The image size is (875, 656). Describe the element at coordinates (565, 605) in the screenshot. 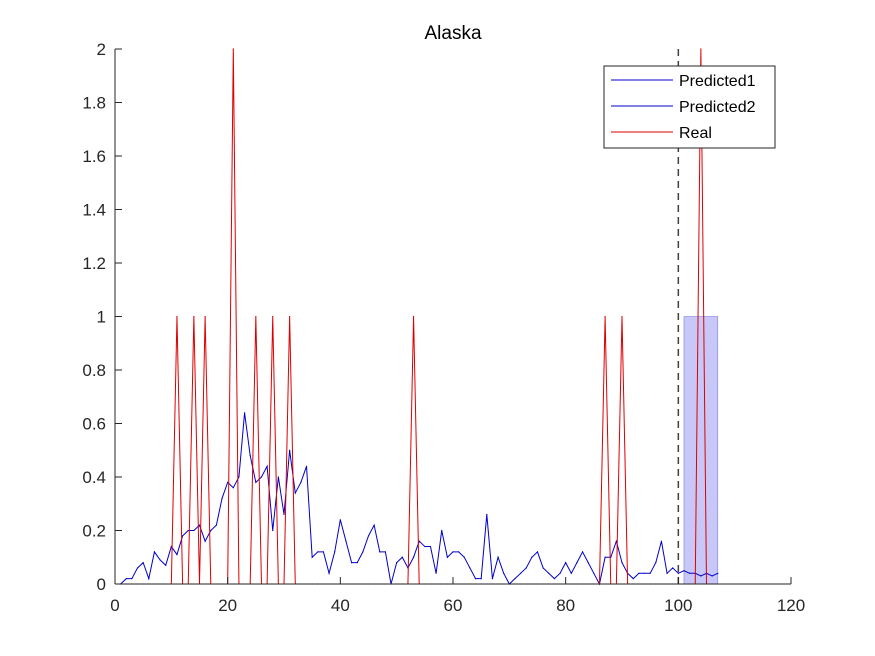

I see `x-tick-label: 80` at that location.